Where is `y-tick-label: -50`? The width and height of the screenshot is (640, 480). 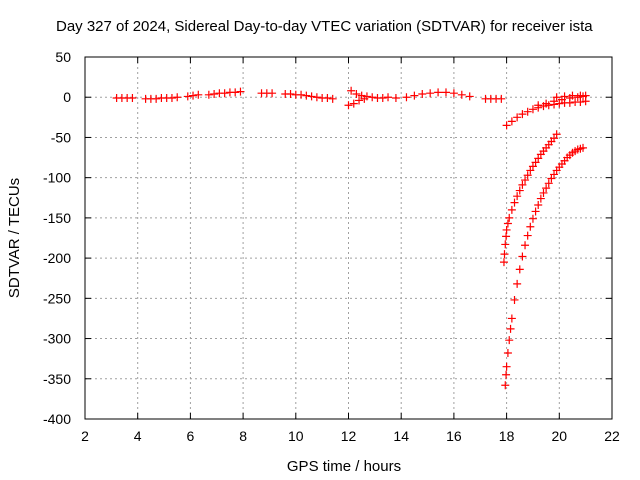 y-tick-label: -50 is located at coordinates (61, 137).